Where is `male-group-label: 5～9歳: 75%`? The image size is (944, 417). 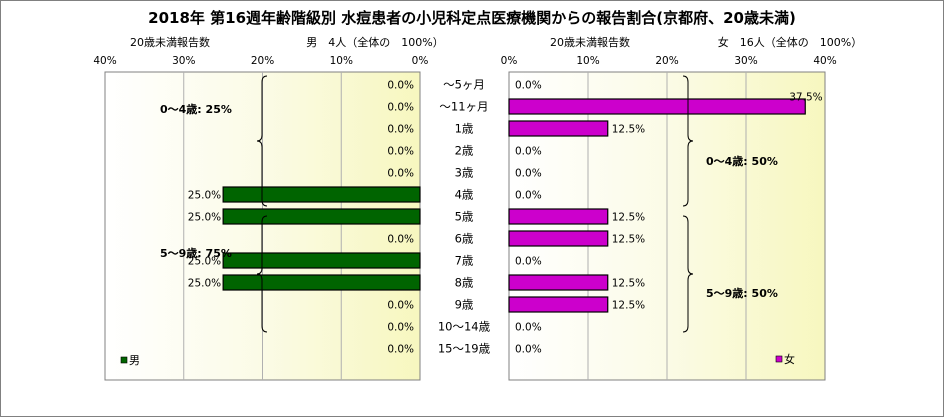
male-group-label: 5～9歳: 75% is located at coordinates (196, 253).